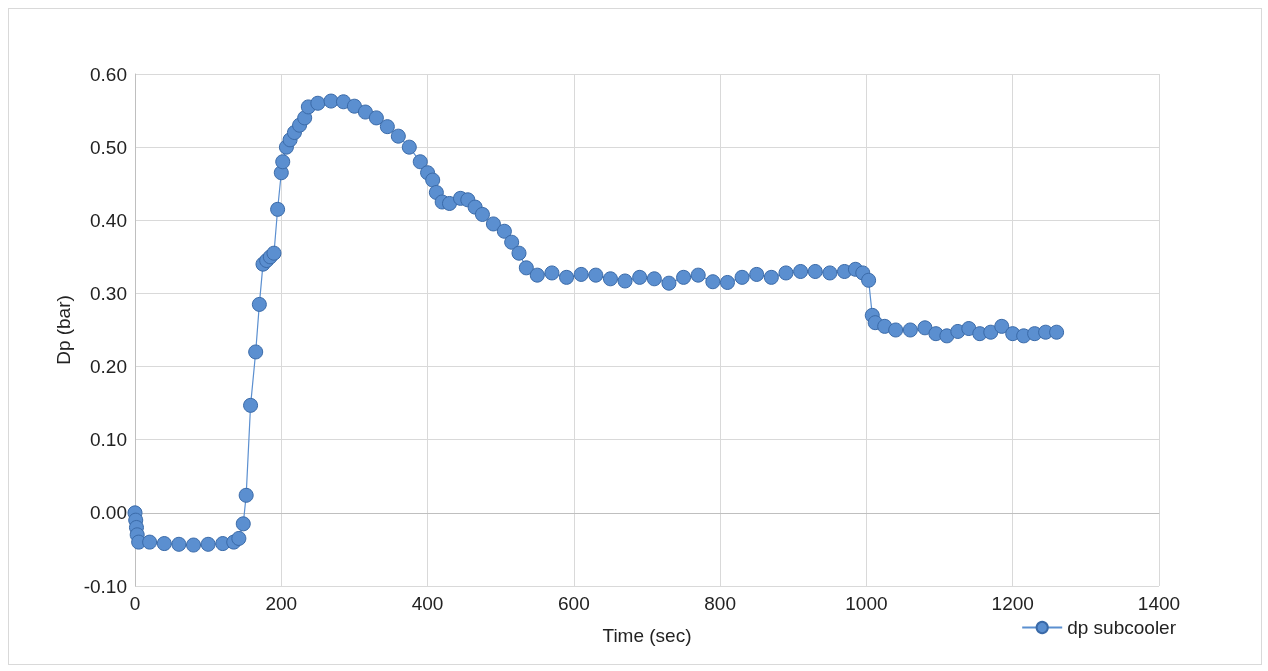  I want to click on y-tick-label: 0.30, so click(108, 293).